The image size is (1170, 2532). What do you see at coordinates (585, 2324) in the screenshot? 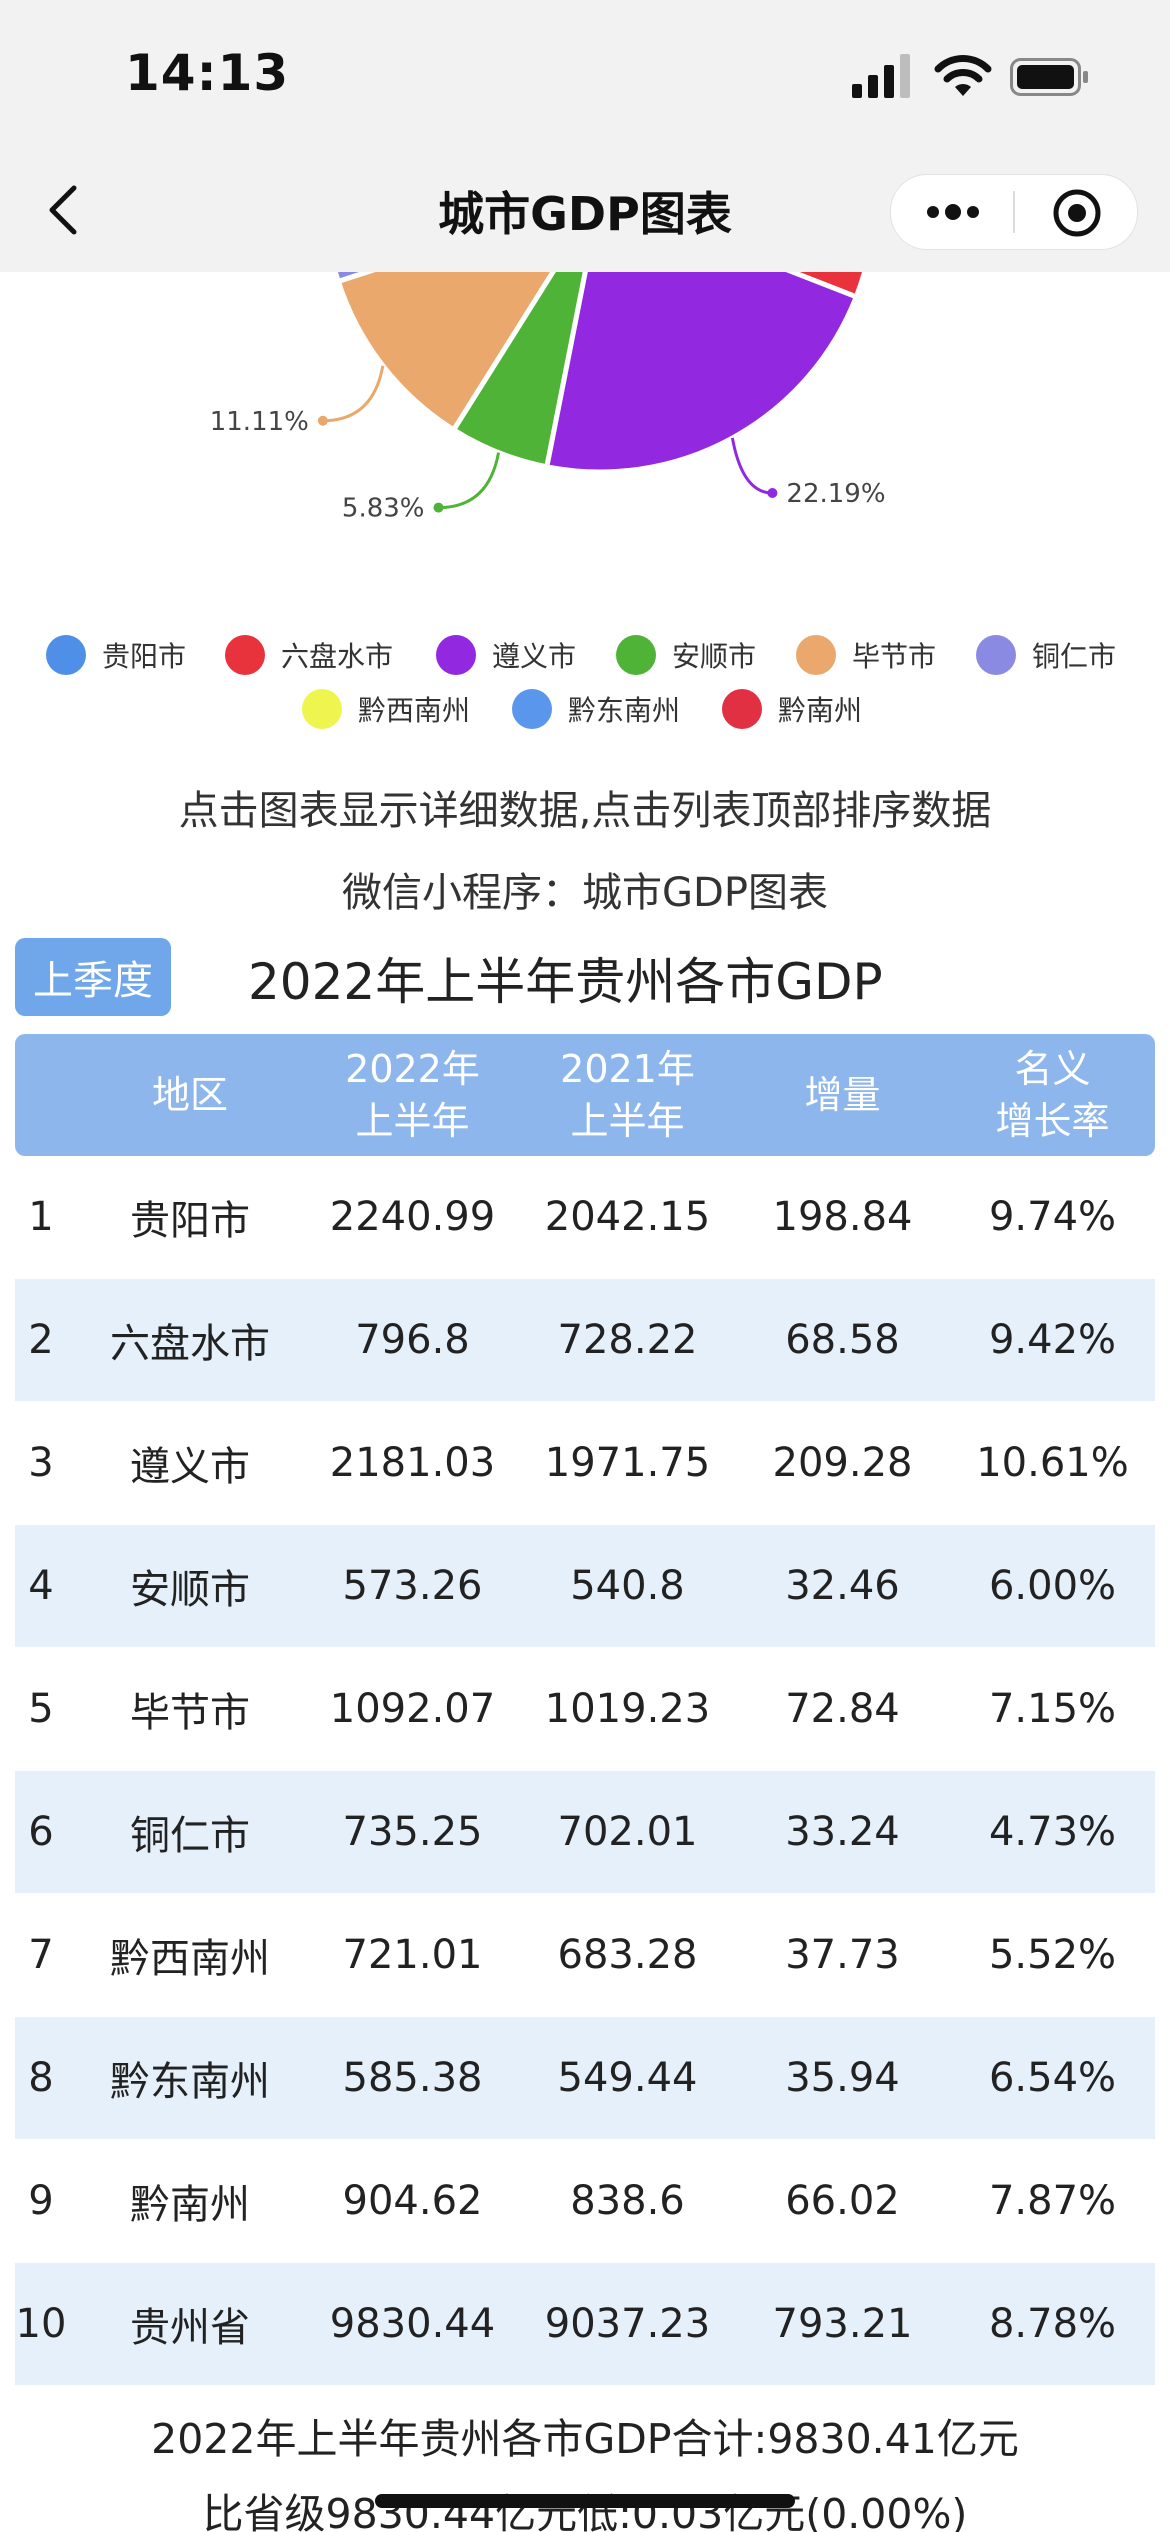
I see `table-row: 10 贵州省 9830.44 9037.23 793.21 8.78%` at bounding box center [585, 2324].